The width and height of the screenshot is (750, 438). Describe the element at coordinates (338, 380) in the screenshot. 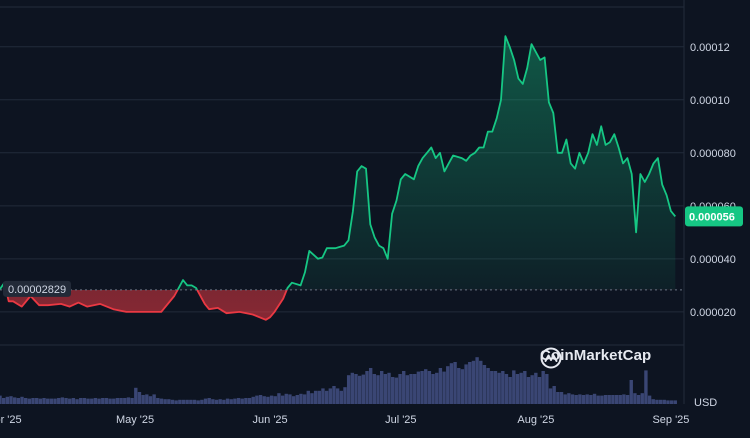

I see `volume-bars` at that location.